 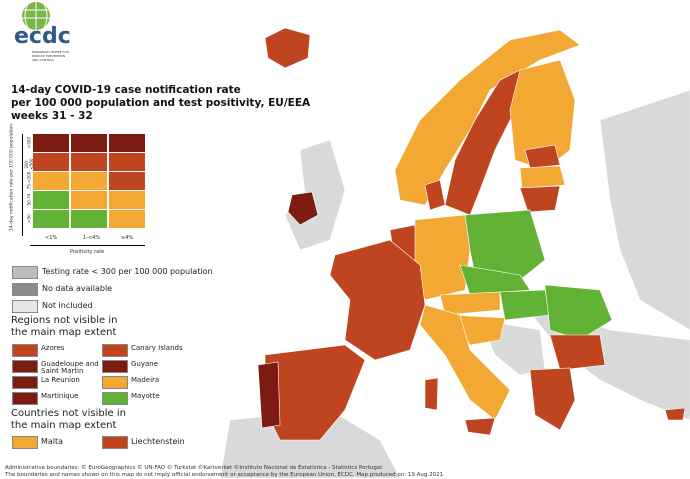 What do you see at coordinates (87, 245) in the screenshot?
I see `x-axis-arrow` at bounding box center [87, 245].